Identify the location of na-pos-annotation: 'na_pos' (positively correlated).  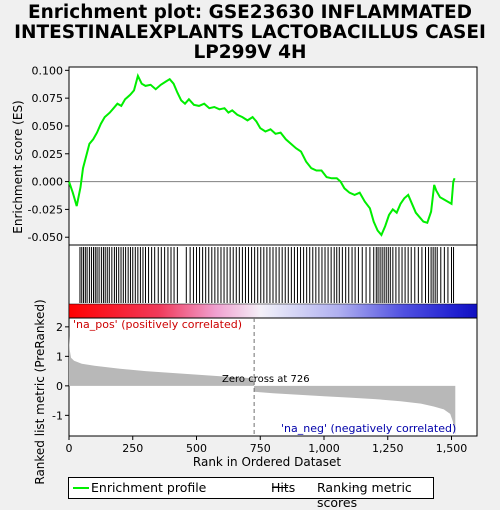
(157, 324).